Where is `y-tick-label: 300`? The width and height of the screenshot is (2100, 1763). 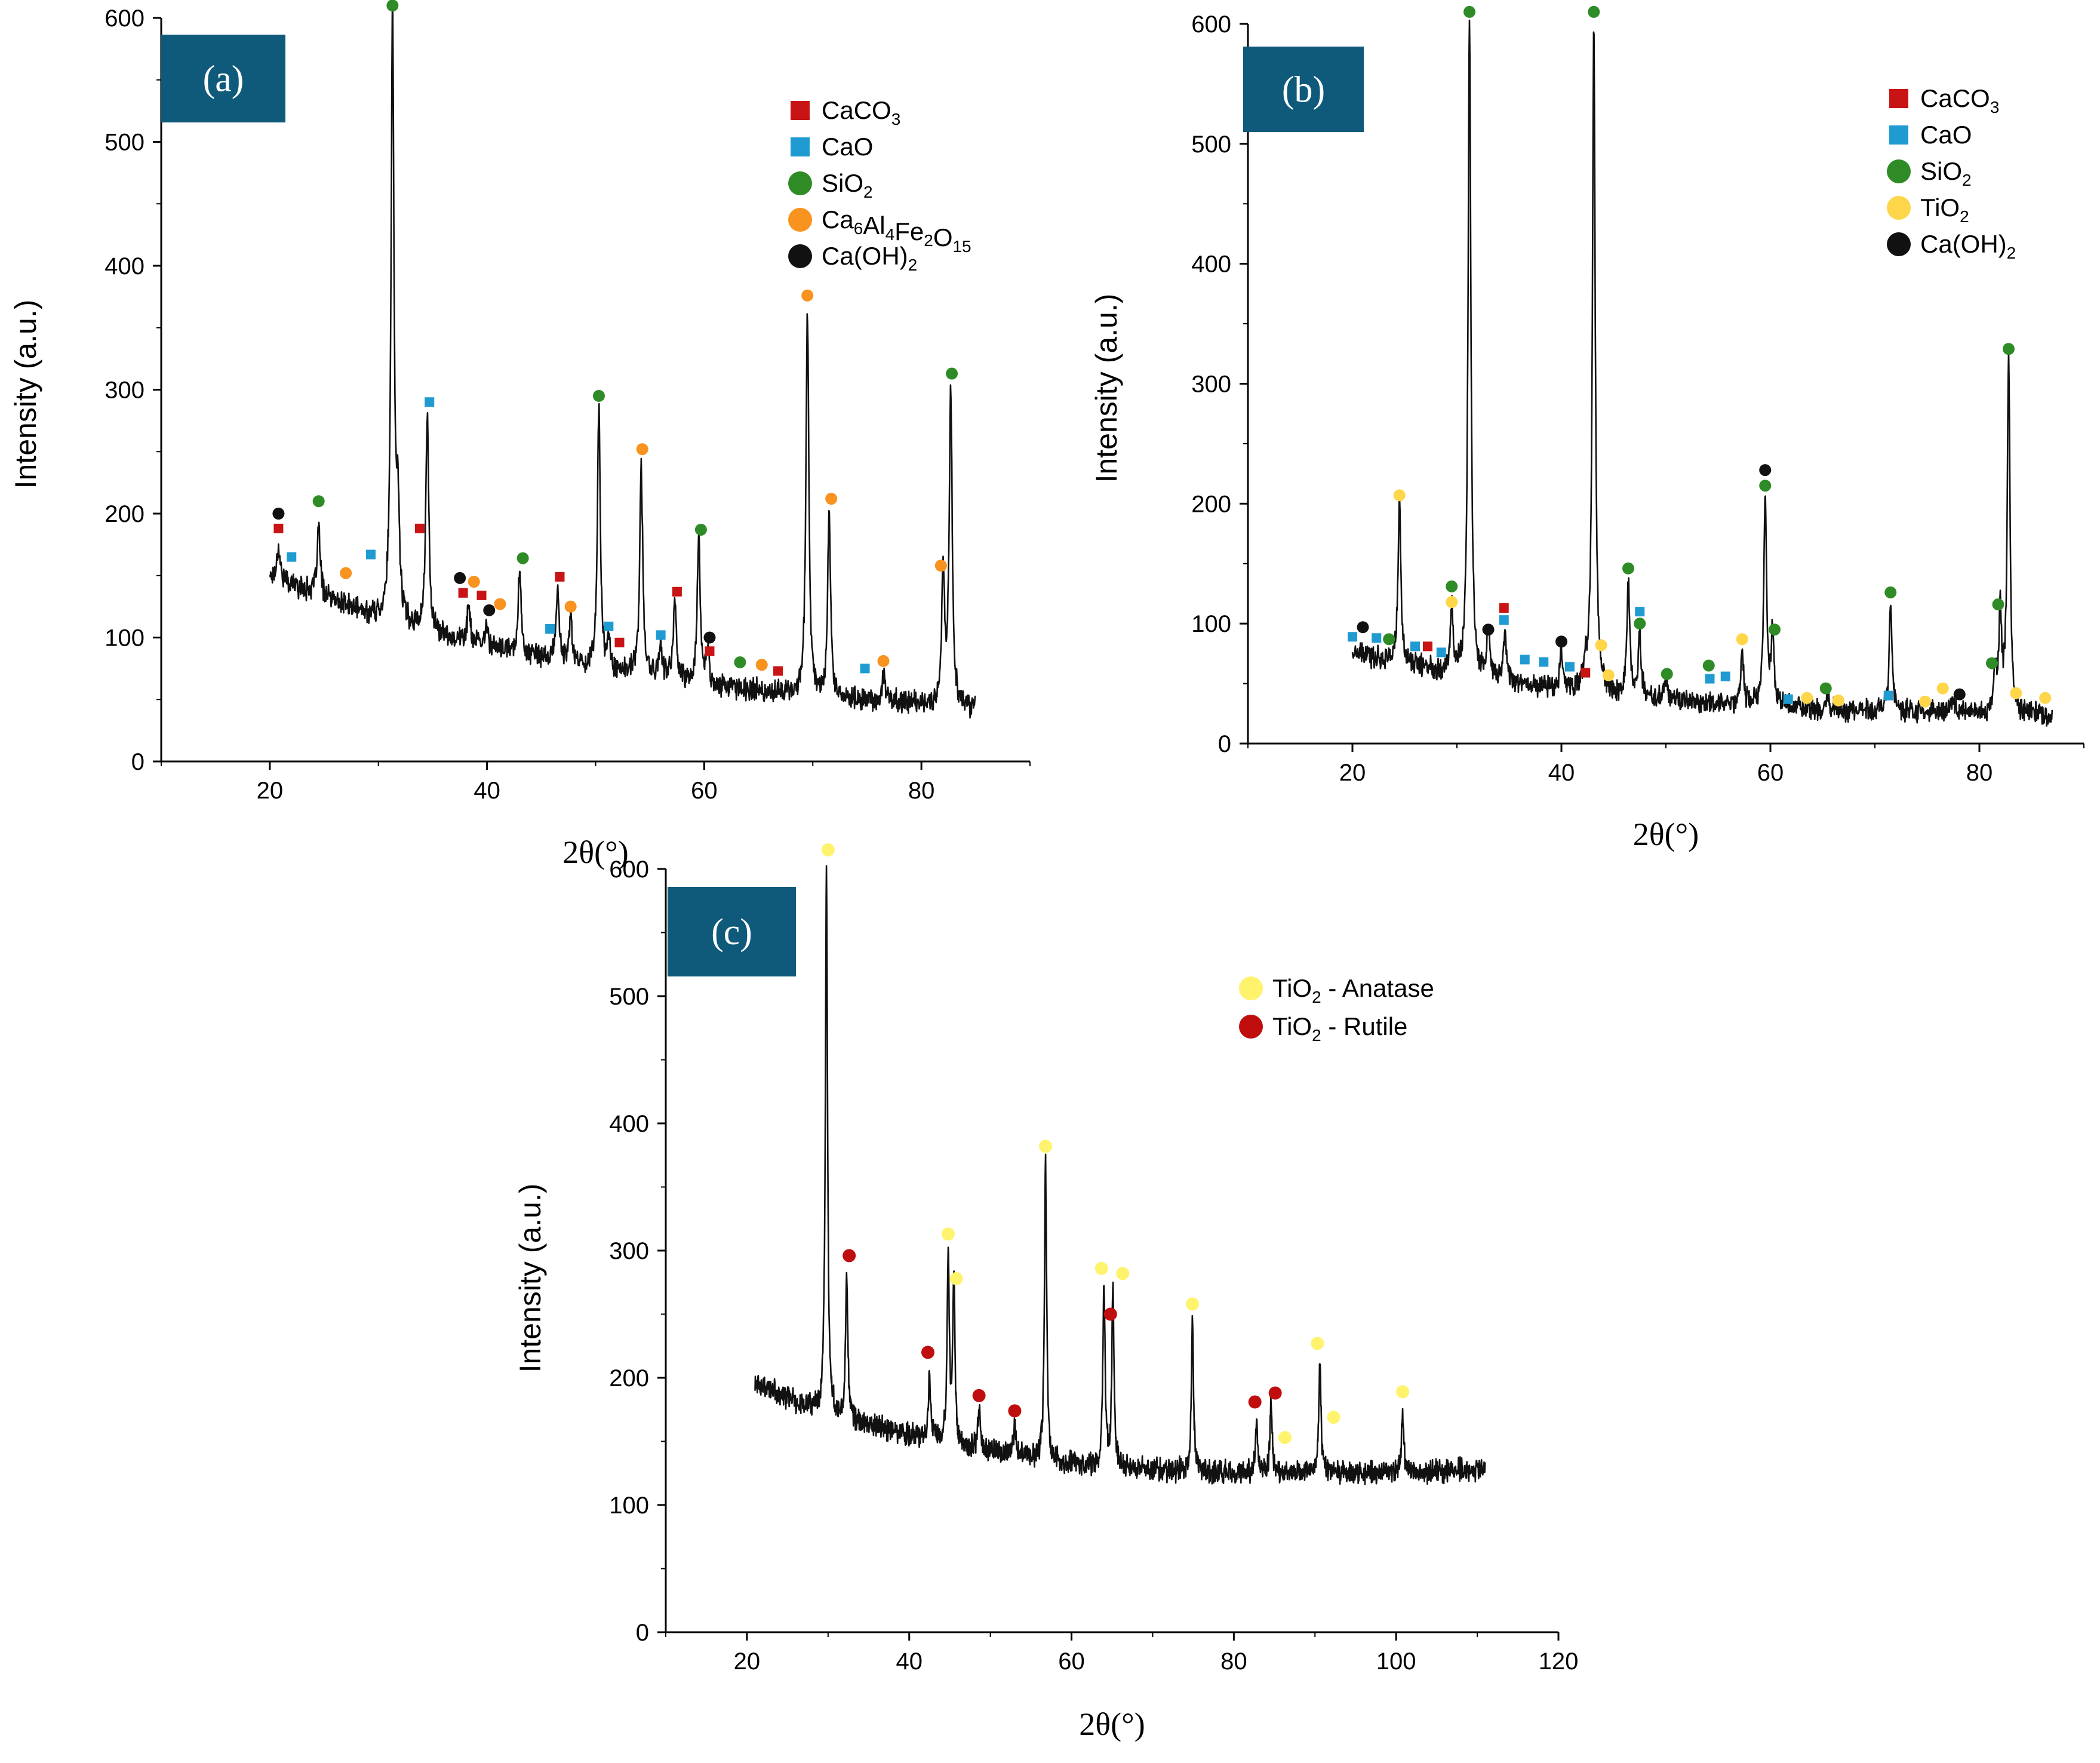
y-tick-label: 300 is located at coordinates (1211, 384).